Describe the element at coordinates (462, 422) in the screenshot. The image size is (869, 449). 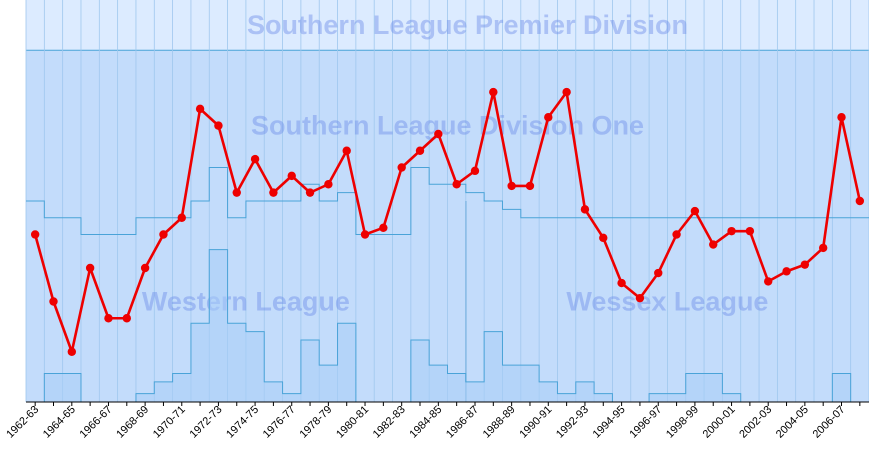
I see `x-tick-label-1986-87: 1986-87` at that location.